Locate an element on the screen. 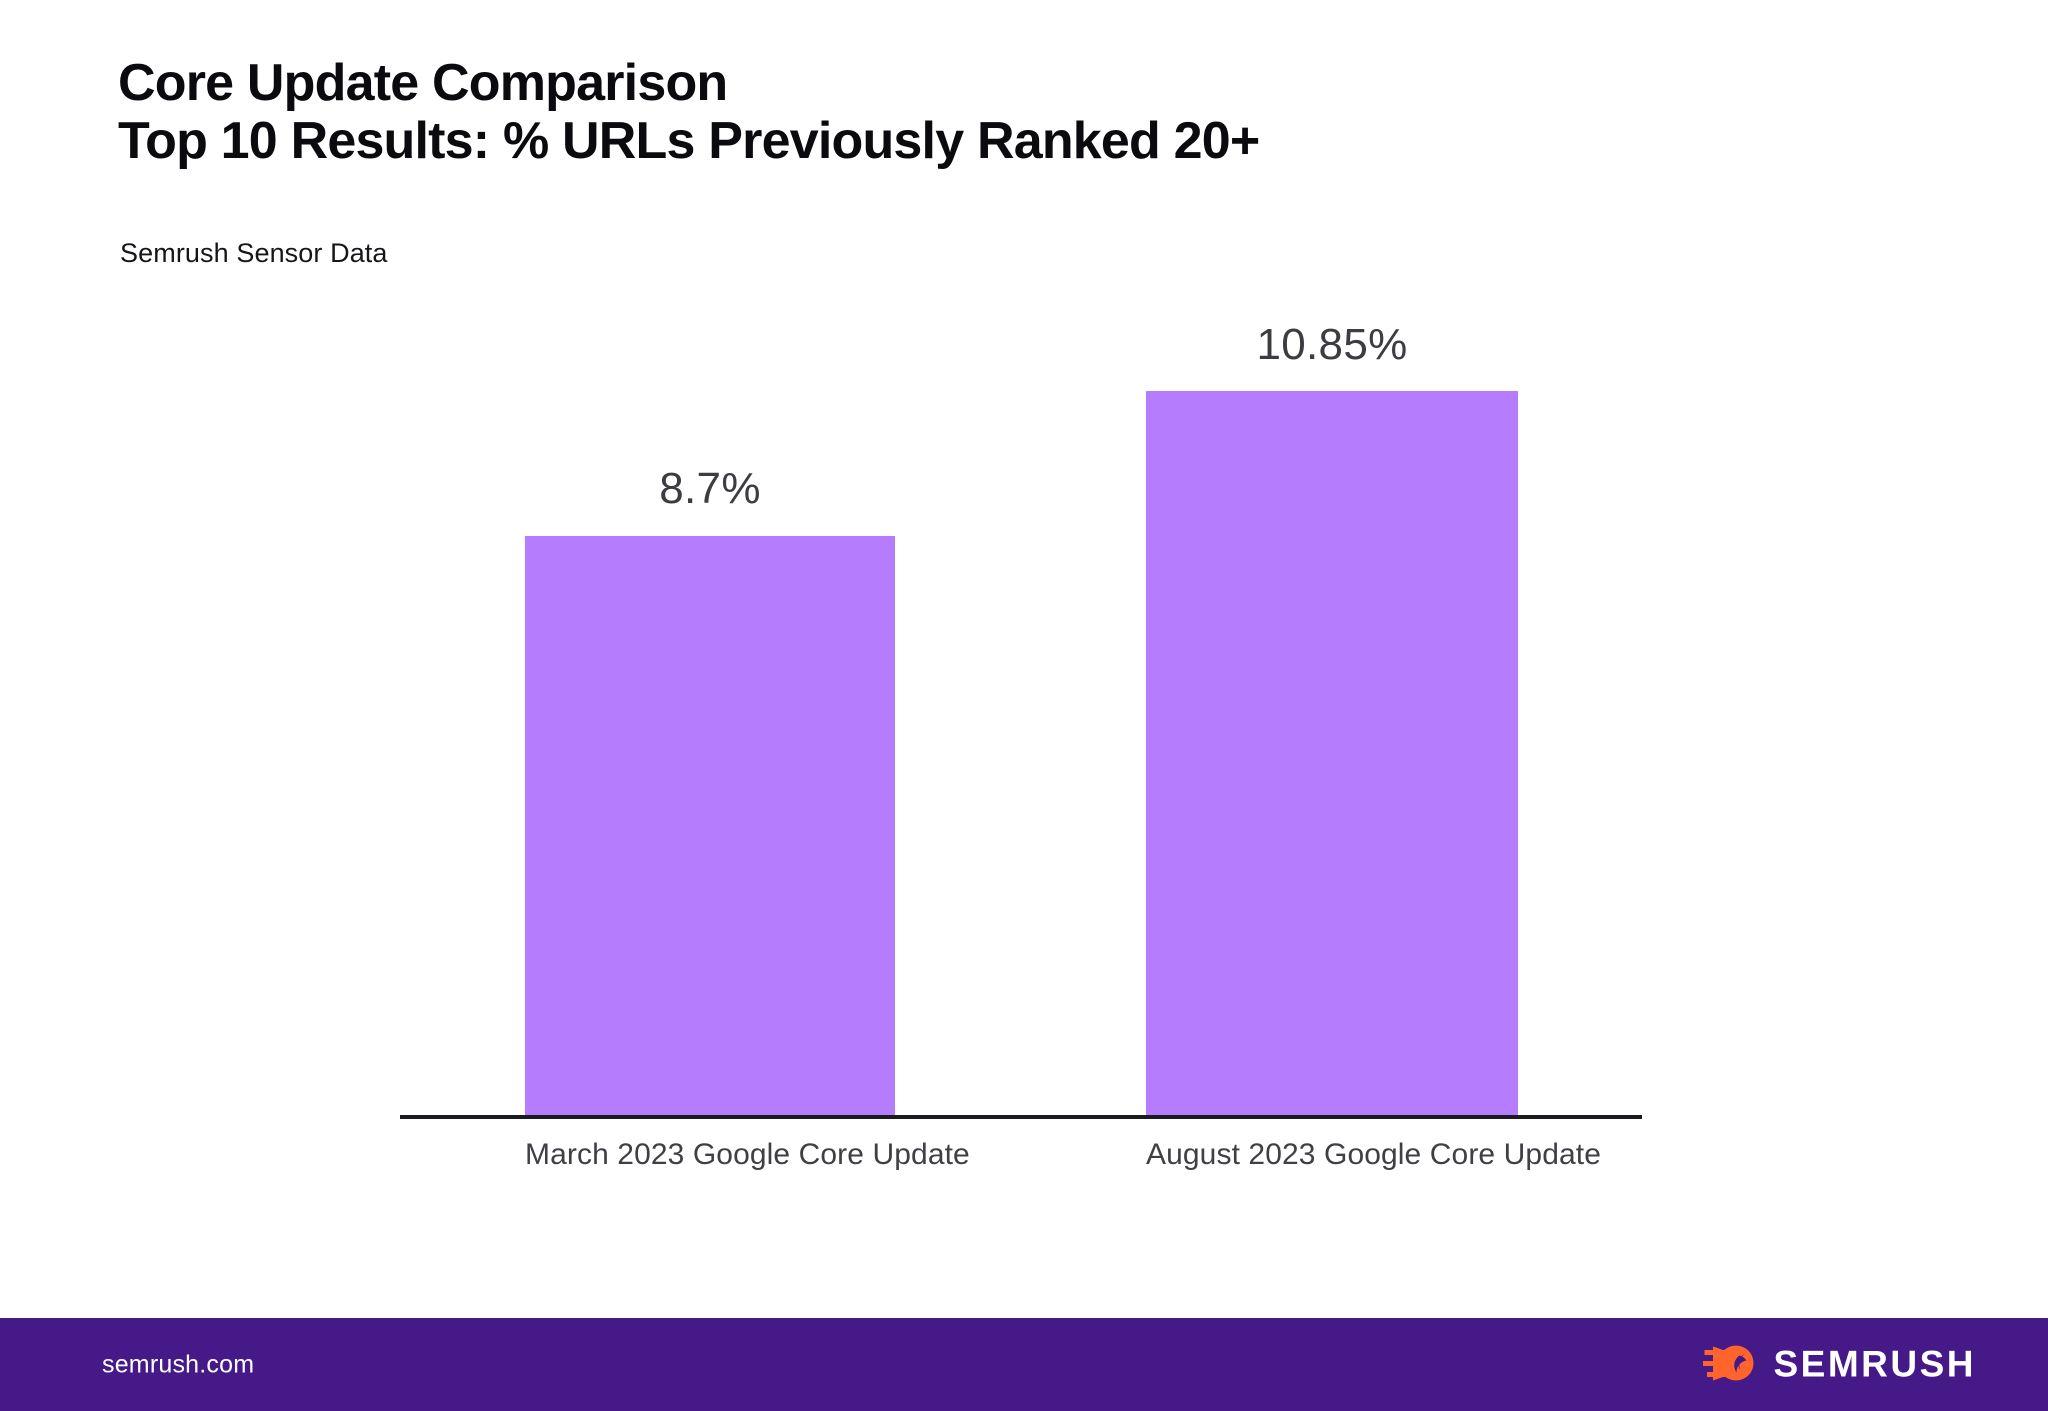  bar-august-2023 is located at coordinates (1332, 753).